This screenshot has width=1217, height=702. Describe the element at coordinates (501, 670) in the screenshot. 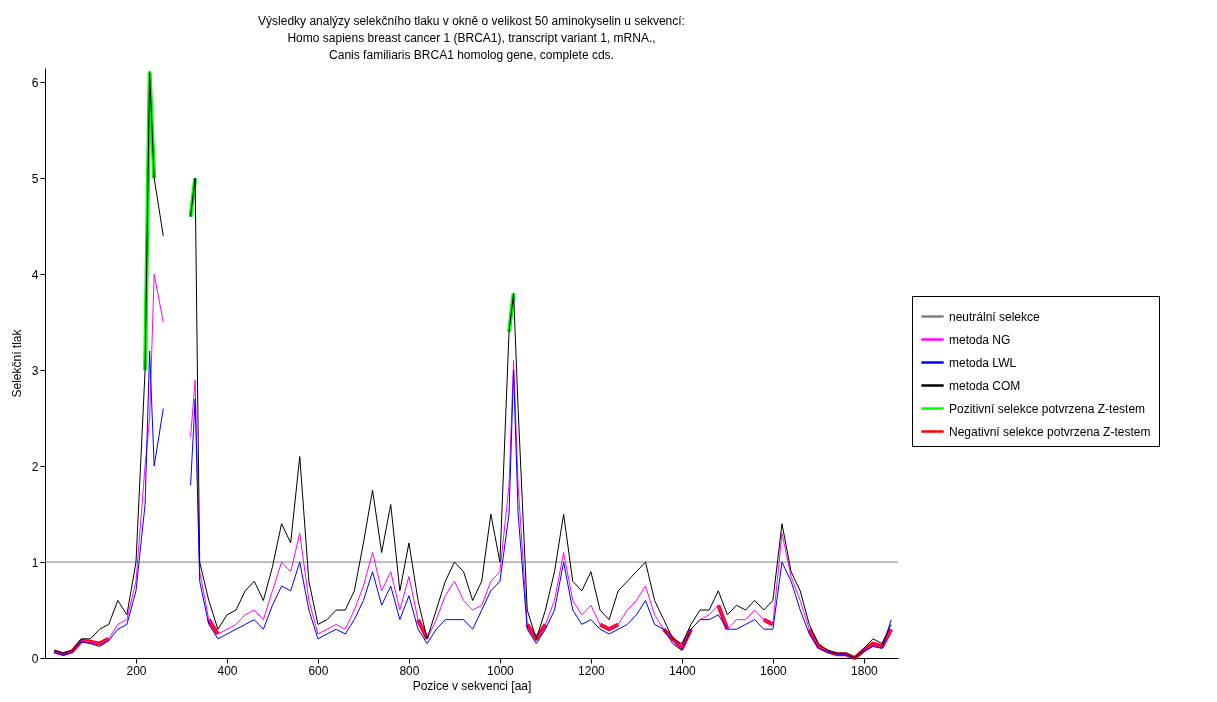

I see `x-tick-label: 1000` at that location.